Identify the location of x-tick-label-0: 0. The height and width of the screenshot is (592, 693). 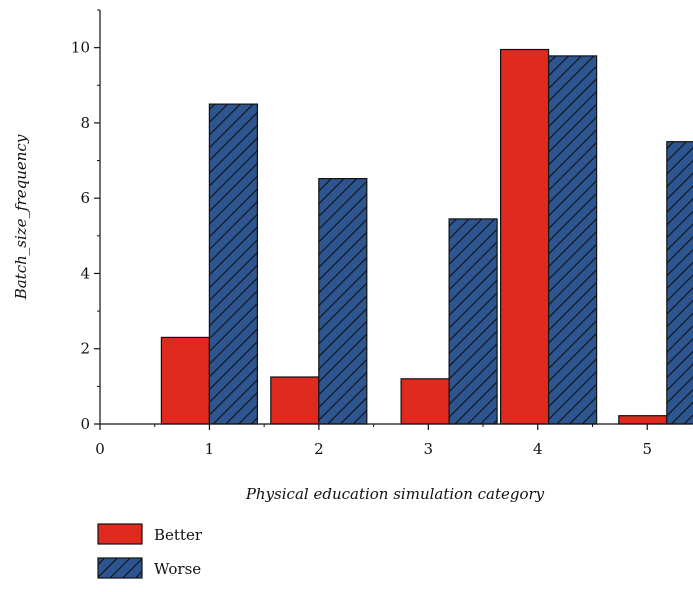
(100, 449).